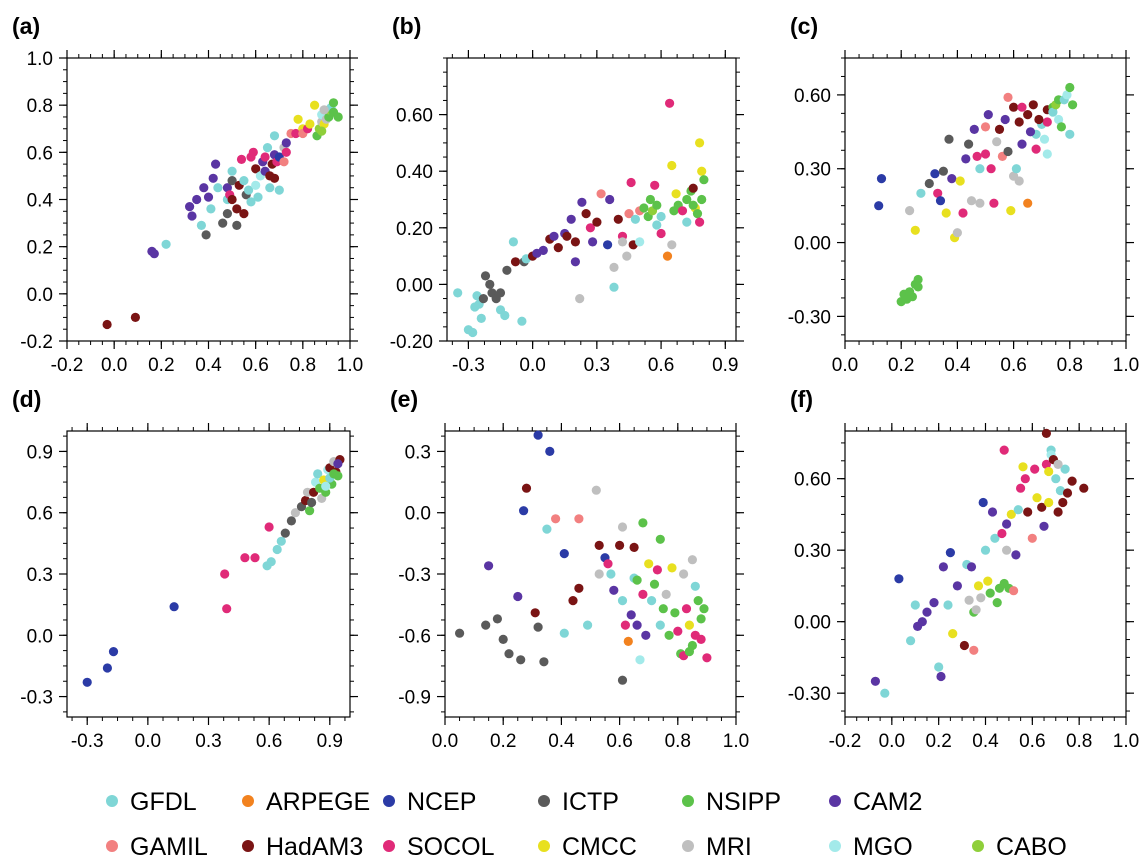  What do you see at coordinates (1008, 97) in the screenshot?
I see `point-gamil` at bounding box center [1008, 97].